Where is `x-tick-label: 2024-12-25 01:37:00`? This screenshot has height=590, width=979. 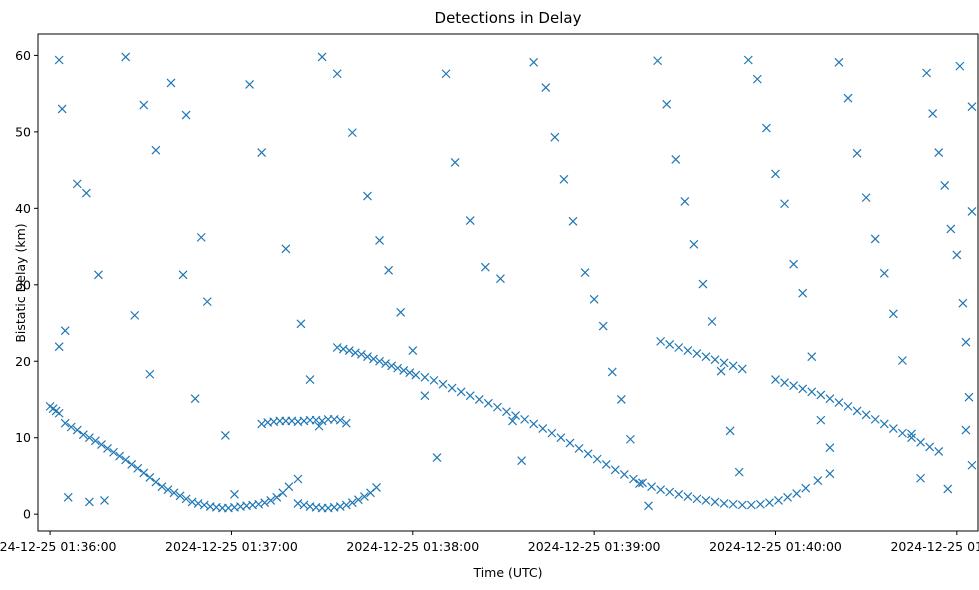 x-tick-label: 2024-12-25 01:37:00 is located at coordinates (231, 546).